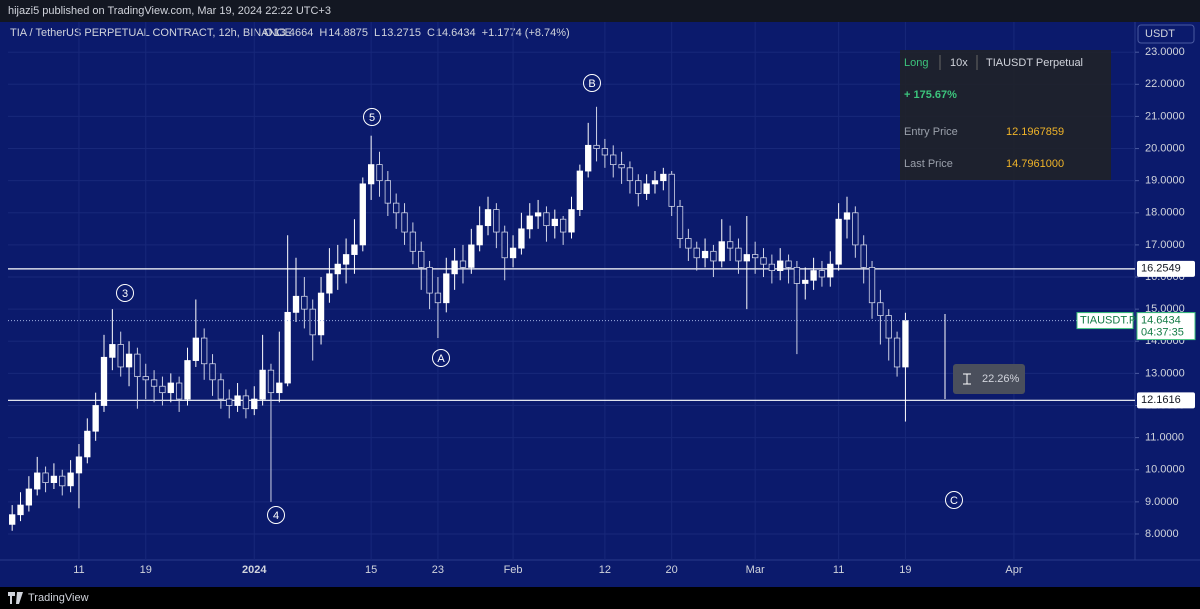 This screenshot has width=1200, height=609. What do you see at coordinates (928, 164) in the screenshot?
I see `last-label: Last Price` at bounding box center [928, 164].